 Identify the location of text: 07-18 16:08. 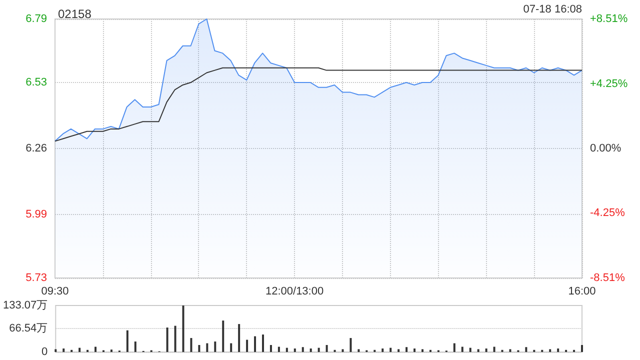
(552, 10).